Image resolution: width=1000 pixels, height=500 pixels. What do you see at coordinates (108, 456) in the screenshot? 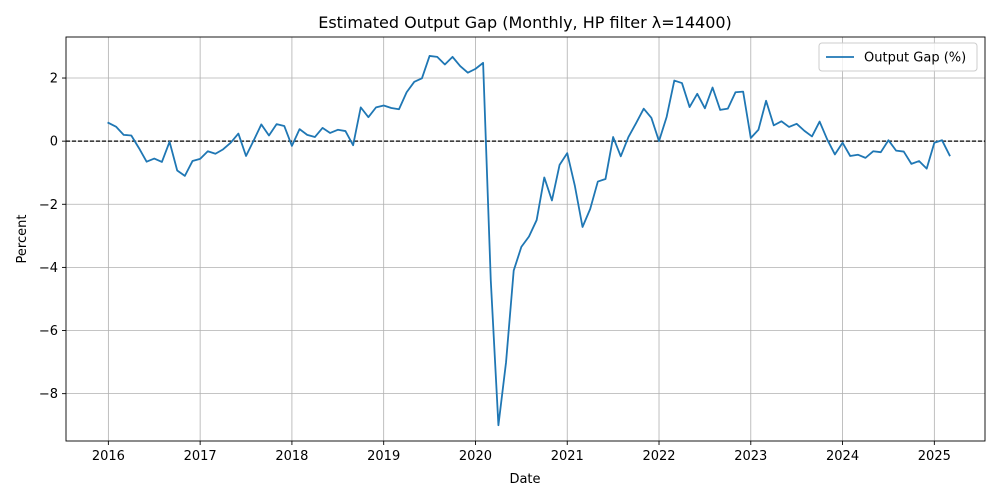
I see `x-tick-label: 2016` at bounding box center [108, 456].